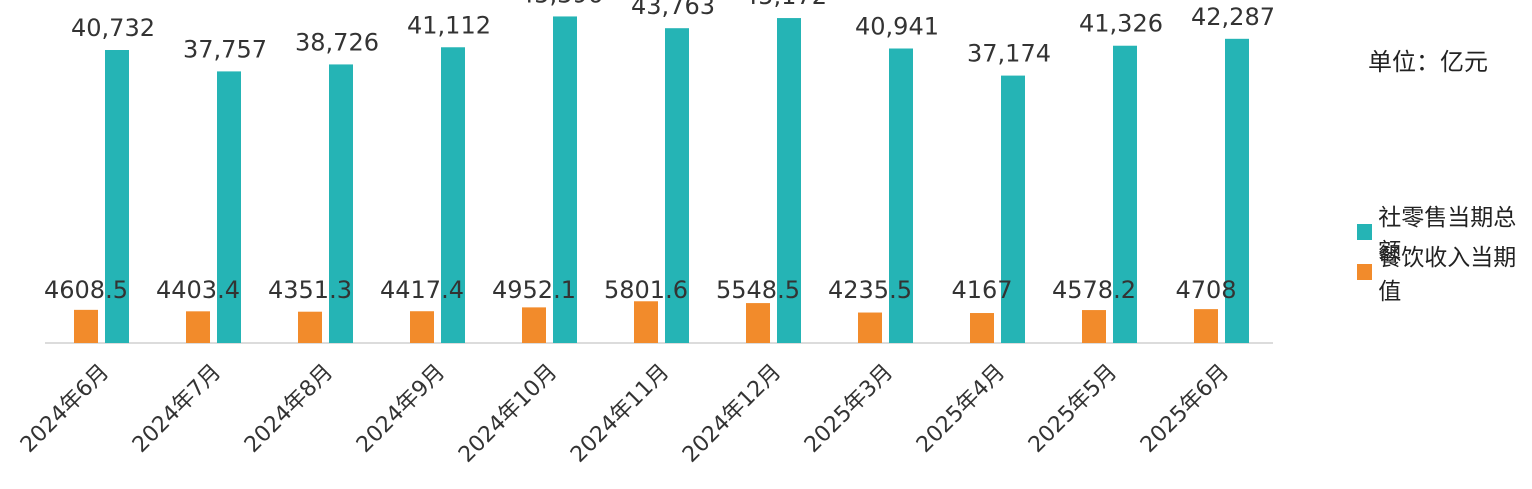  What do you see at coordinates (1009, 54) in the screenshot?
I see `label-total-8: 37,174` at bounding box center [1009, 54].